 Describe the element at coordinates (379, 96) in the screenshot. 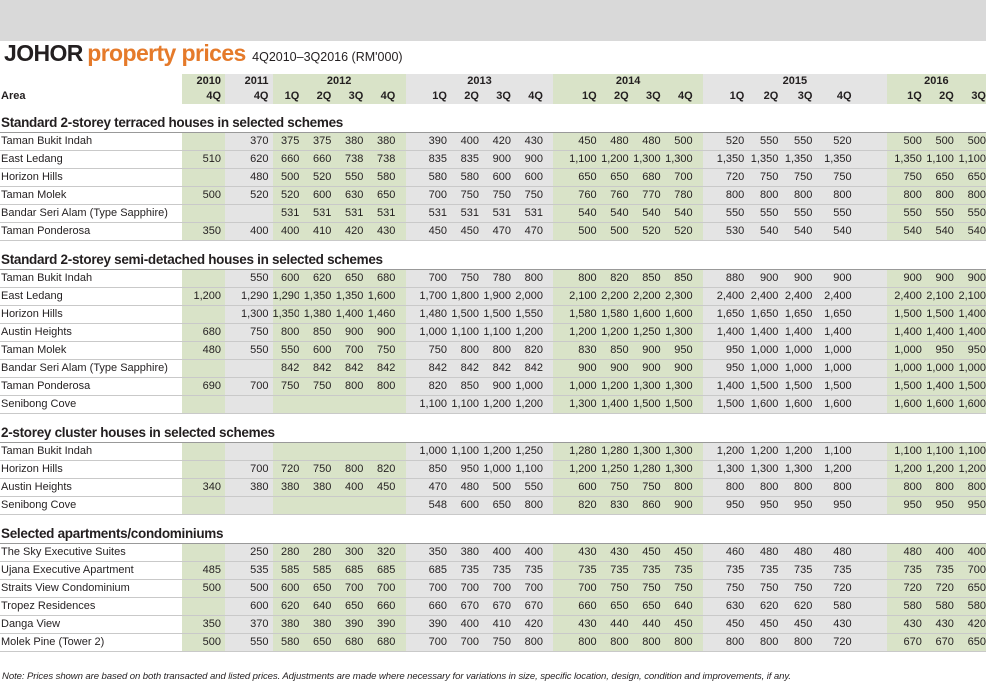

I see `quarter-header: 4Q` at that location.